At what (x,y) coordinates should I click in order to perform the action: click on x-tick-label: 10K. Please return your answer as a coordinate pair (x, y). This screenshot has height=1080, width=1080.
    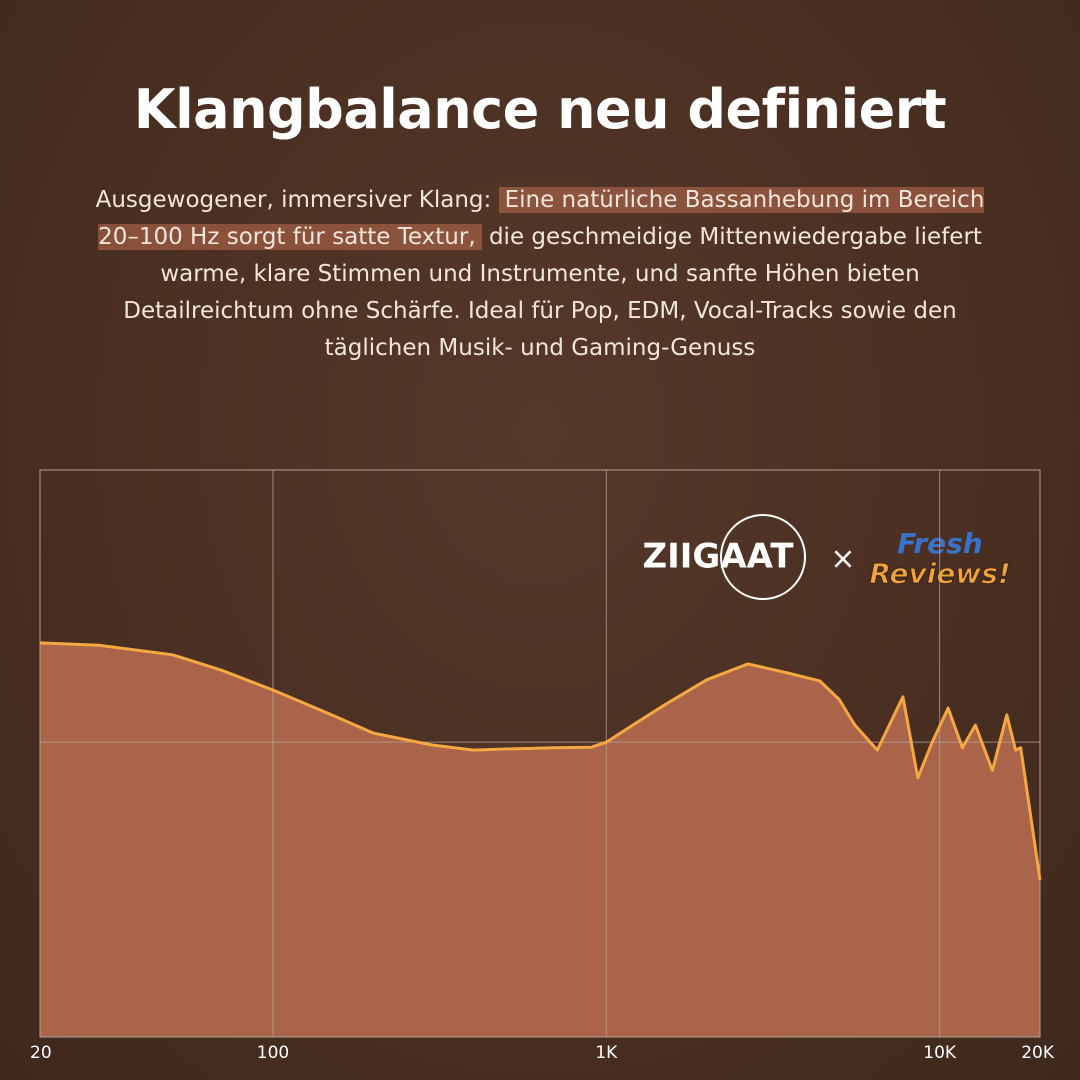
    Looking at the image, I should click on (940, 1053).